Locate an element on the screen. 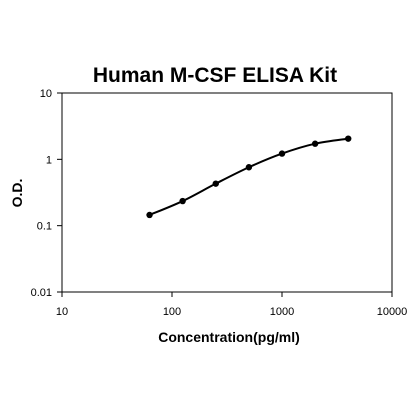 This screenshot has height=420, width=420. x-tick-label: 100 is located at coordinates (172, 312).